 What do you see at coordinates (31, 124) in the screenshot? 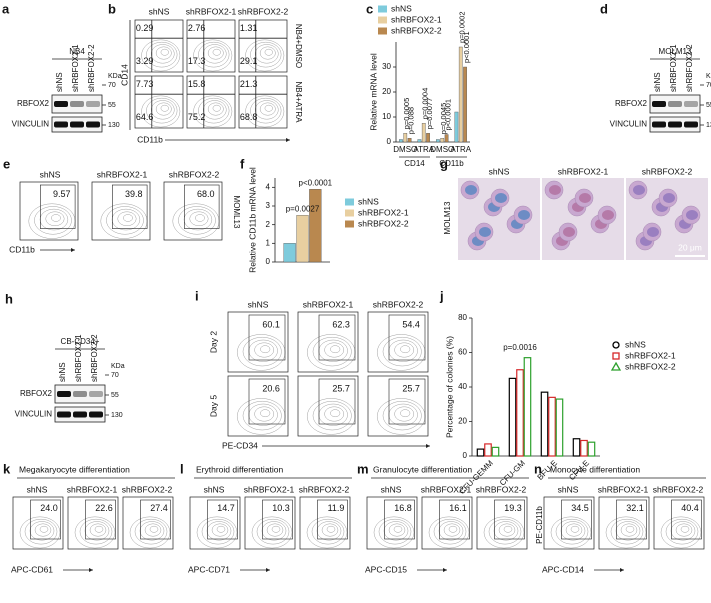
I see `protein-label: VINCULIN` at bounding box center [31, 124].